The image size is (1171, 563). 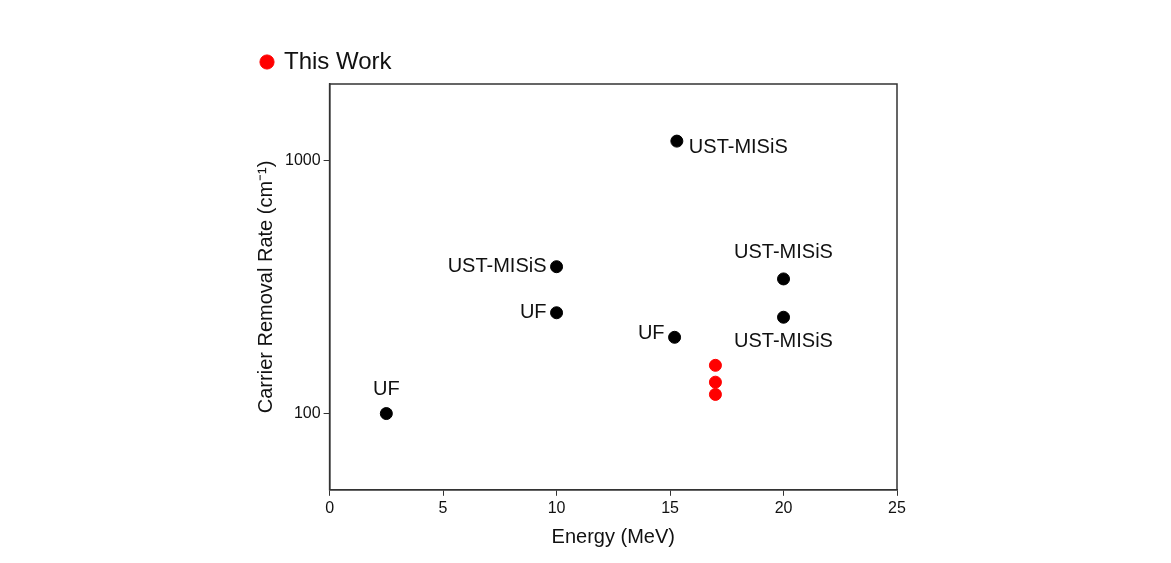 I want to click on legend-label: This Work, so click(x=338, y=60).